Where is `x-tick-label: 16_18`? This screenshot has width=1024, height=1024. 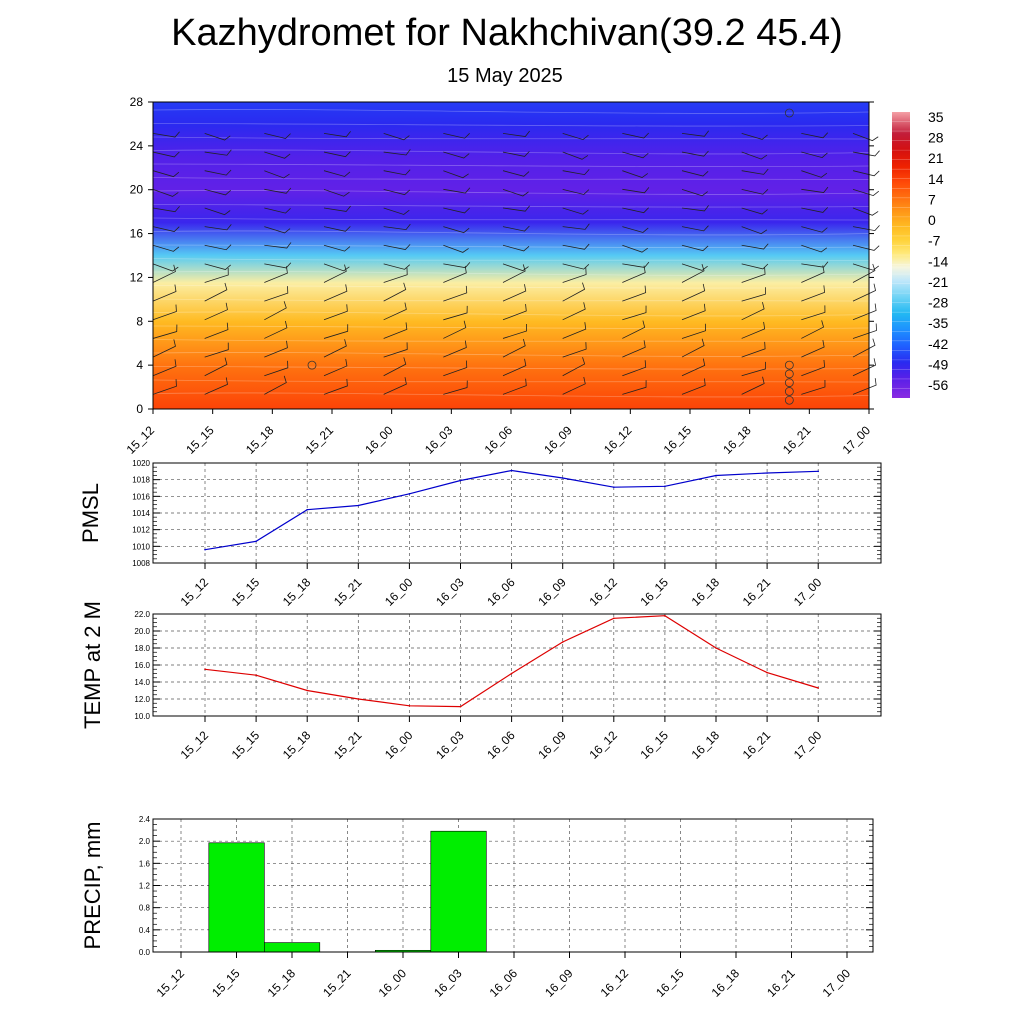 x-tick-label: 16_18 is located at coordinates (706, 592).